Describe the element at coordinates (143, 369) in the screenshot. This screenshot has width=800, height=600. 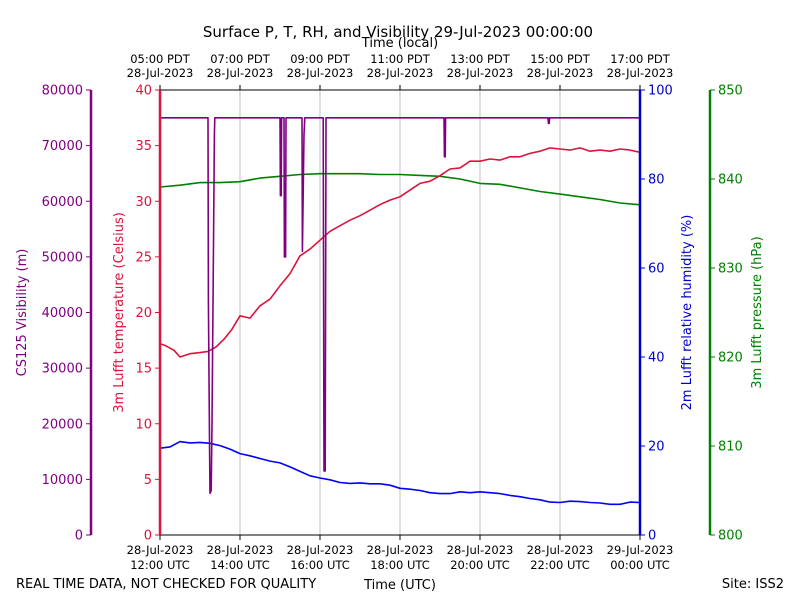
I see `axis-tick-label-temperature: 15` at that location.